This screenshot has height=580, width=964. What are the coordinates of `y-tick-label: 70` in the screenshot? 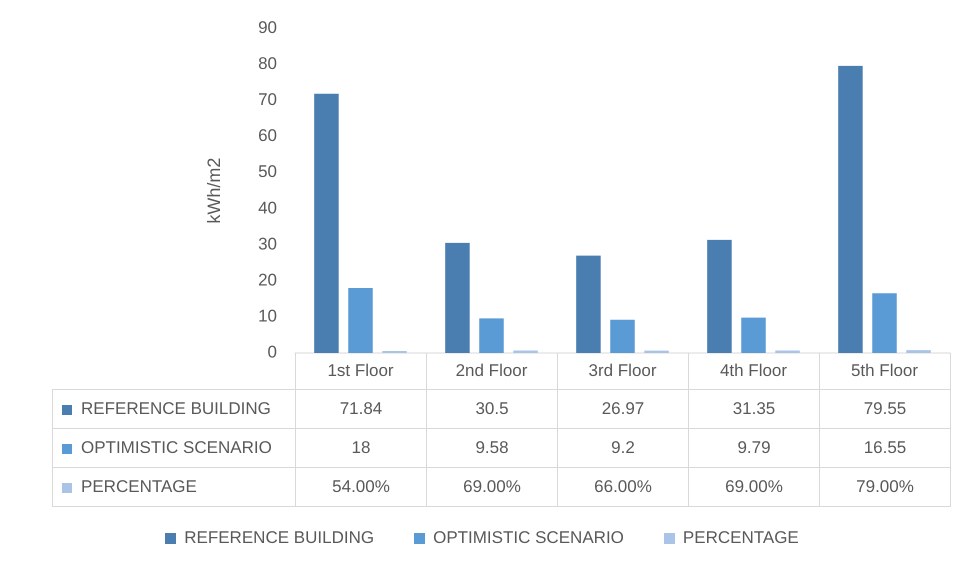 It's located at (267, 100).